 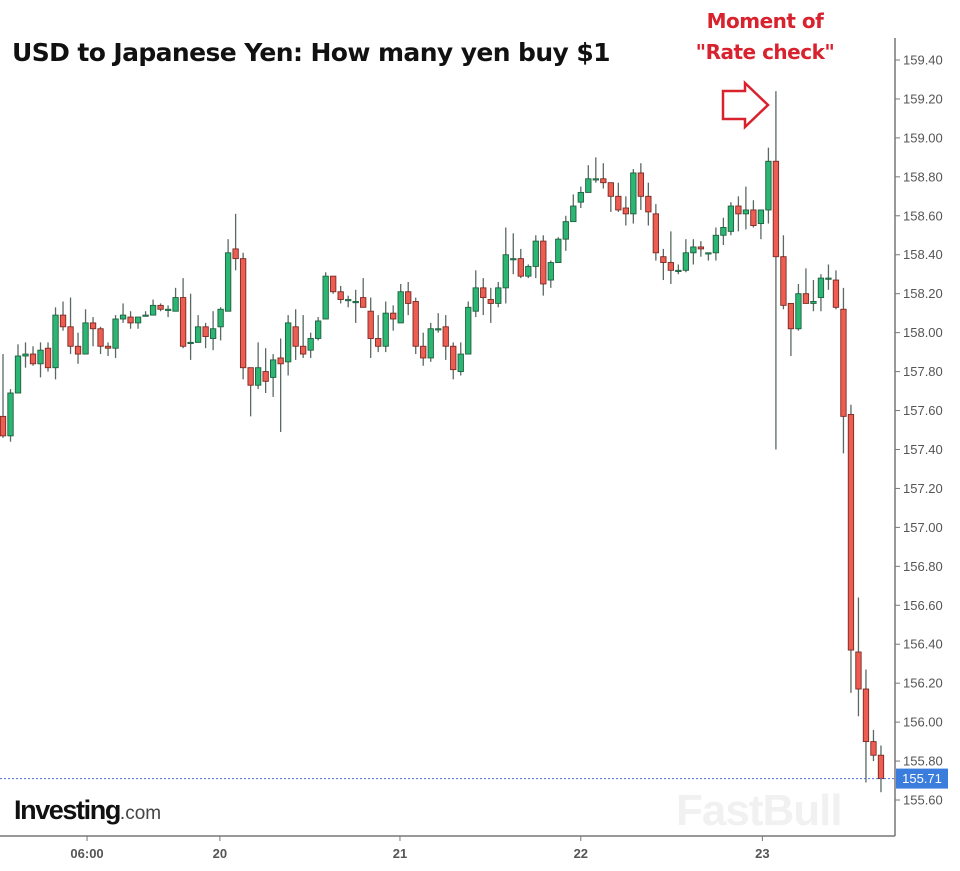 What do you see at coordinates (923, 527) in the screenshot?
I see `y-tick-label: 157.00` at bounding box center [923, 527].